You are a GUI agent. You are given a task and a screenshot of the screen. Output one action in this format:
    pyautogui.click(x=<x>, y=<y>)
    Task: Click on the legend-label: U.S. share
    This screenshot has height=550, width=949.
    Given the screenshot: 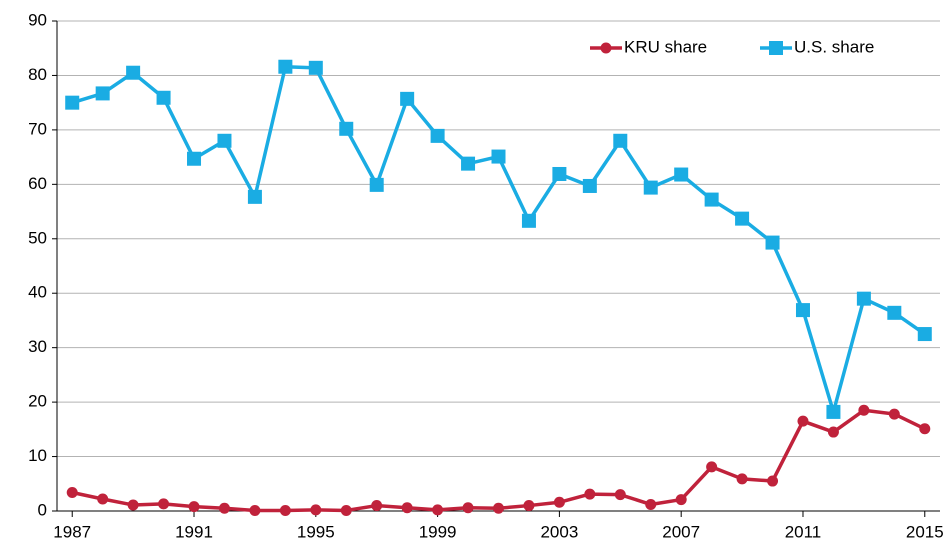 What is the action you would take?
    pyautogui.click(x=834, y=46)
    